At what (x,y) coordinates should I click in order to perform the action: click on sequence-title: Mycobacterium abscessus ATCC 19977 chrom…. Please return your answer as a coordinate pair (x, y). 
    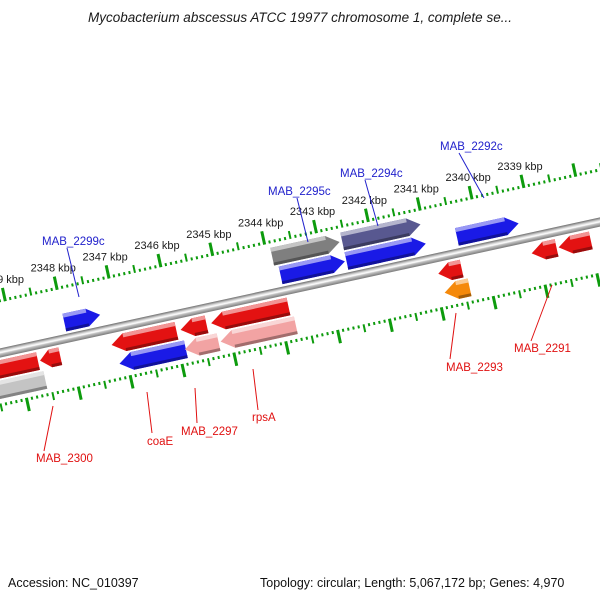
    Looking at the image, I should click on (300, 17).